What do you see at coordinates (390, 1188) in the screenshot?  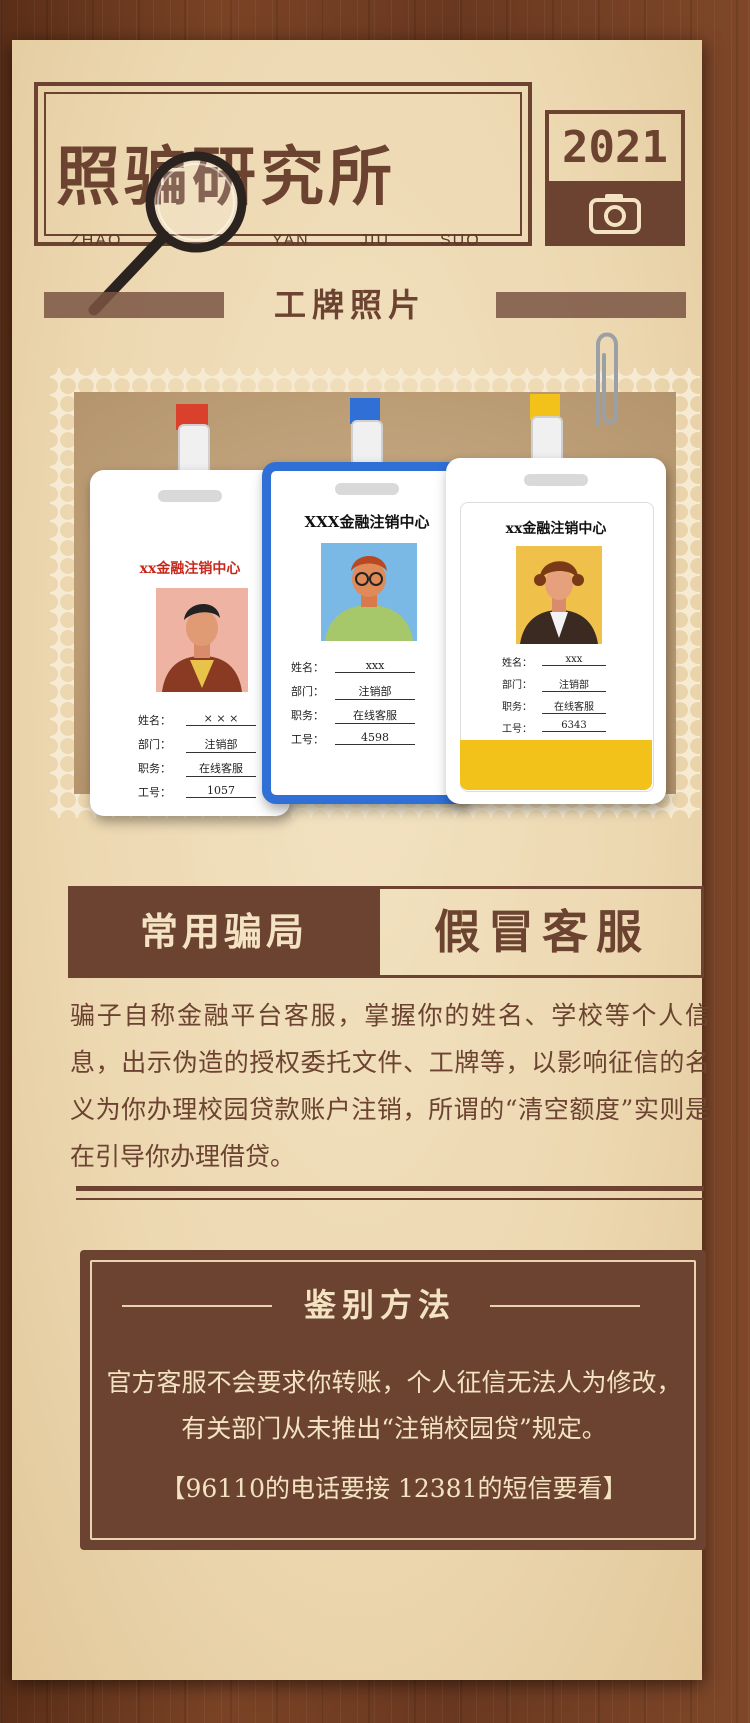 I see `divider-thick` at bounding box center [390, 1188].